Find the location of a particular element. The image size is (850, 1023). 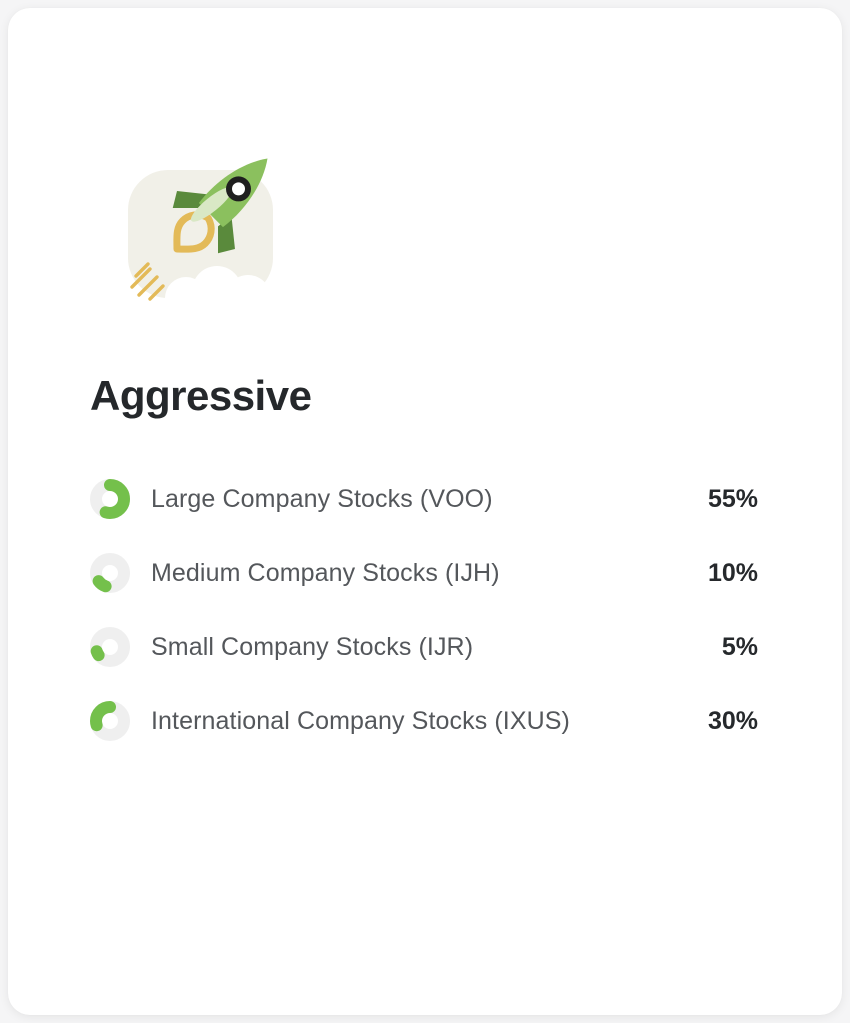

holding-row: Medium Company Stocks (IJH) 10% is located at coordinates (424, 573).